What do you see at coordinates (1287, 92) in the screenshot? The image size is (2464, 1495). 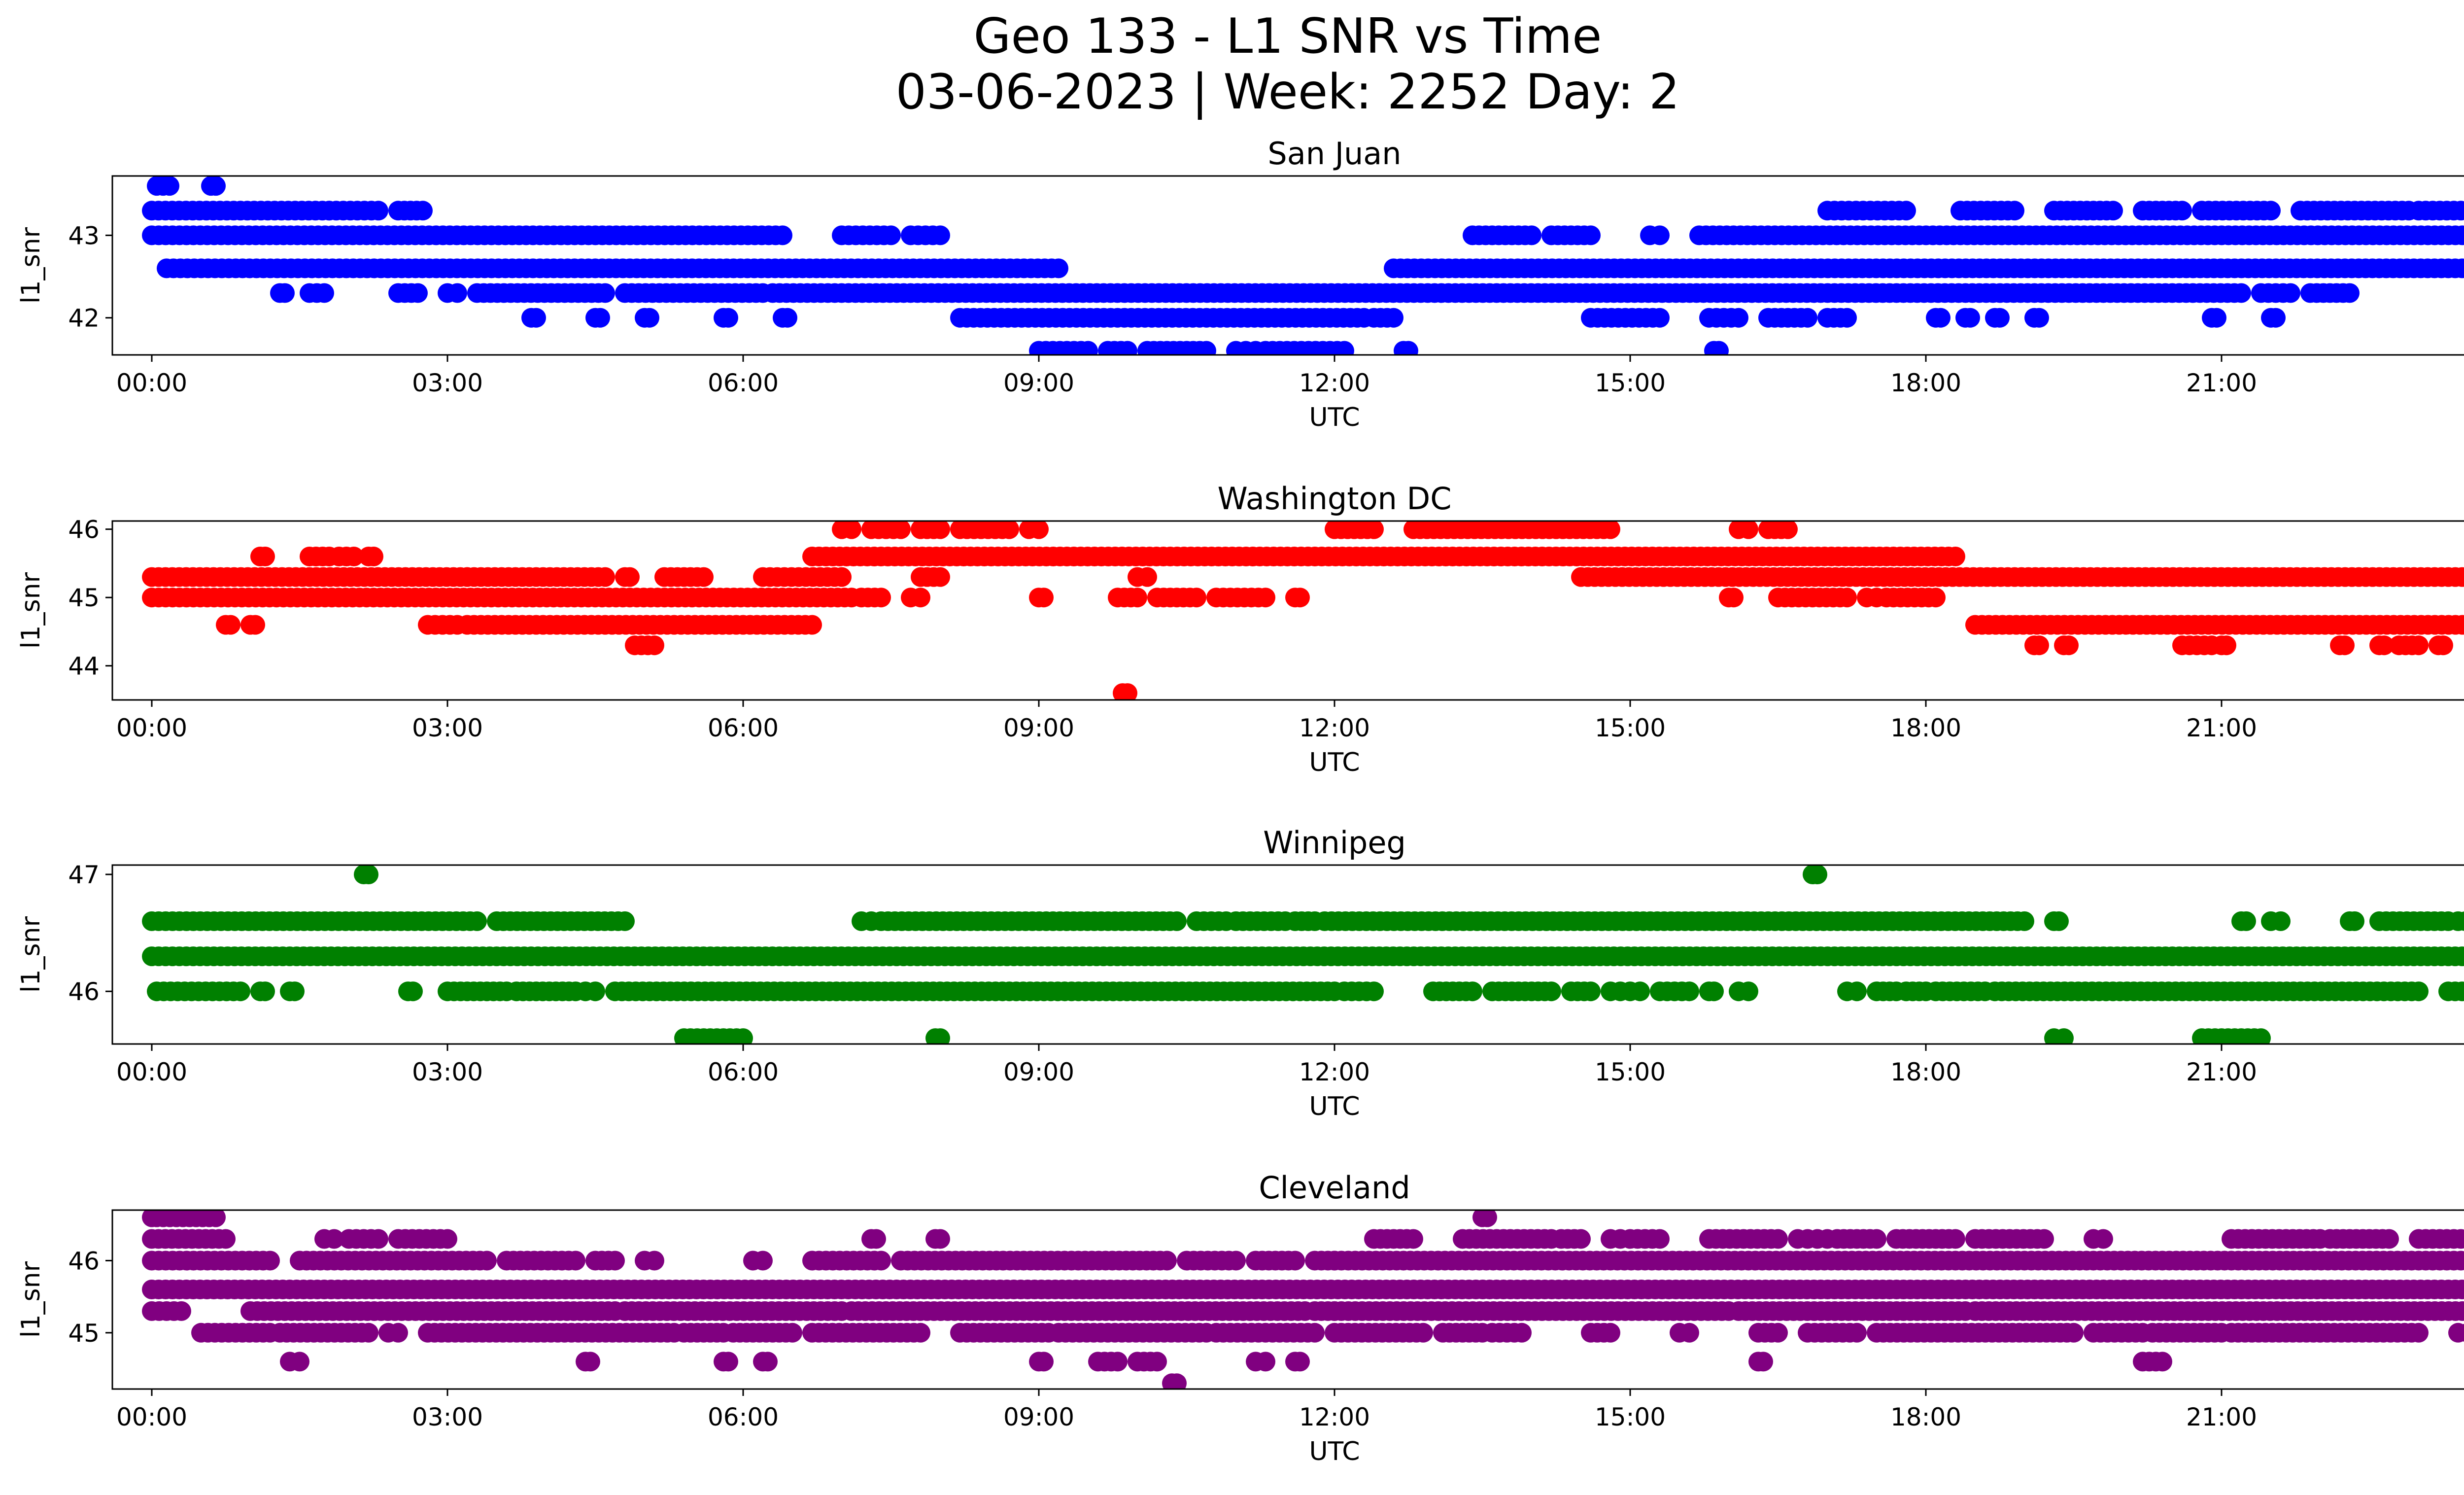 I see `figure-title-line-2: 03-06-2023 | Week: 2252 Day: 2` at bounding box center [1287, 92].